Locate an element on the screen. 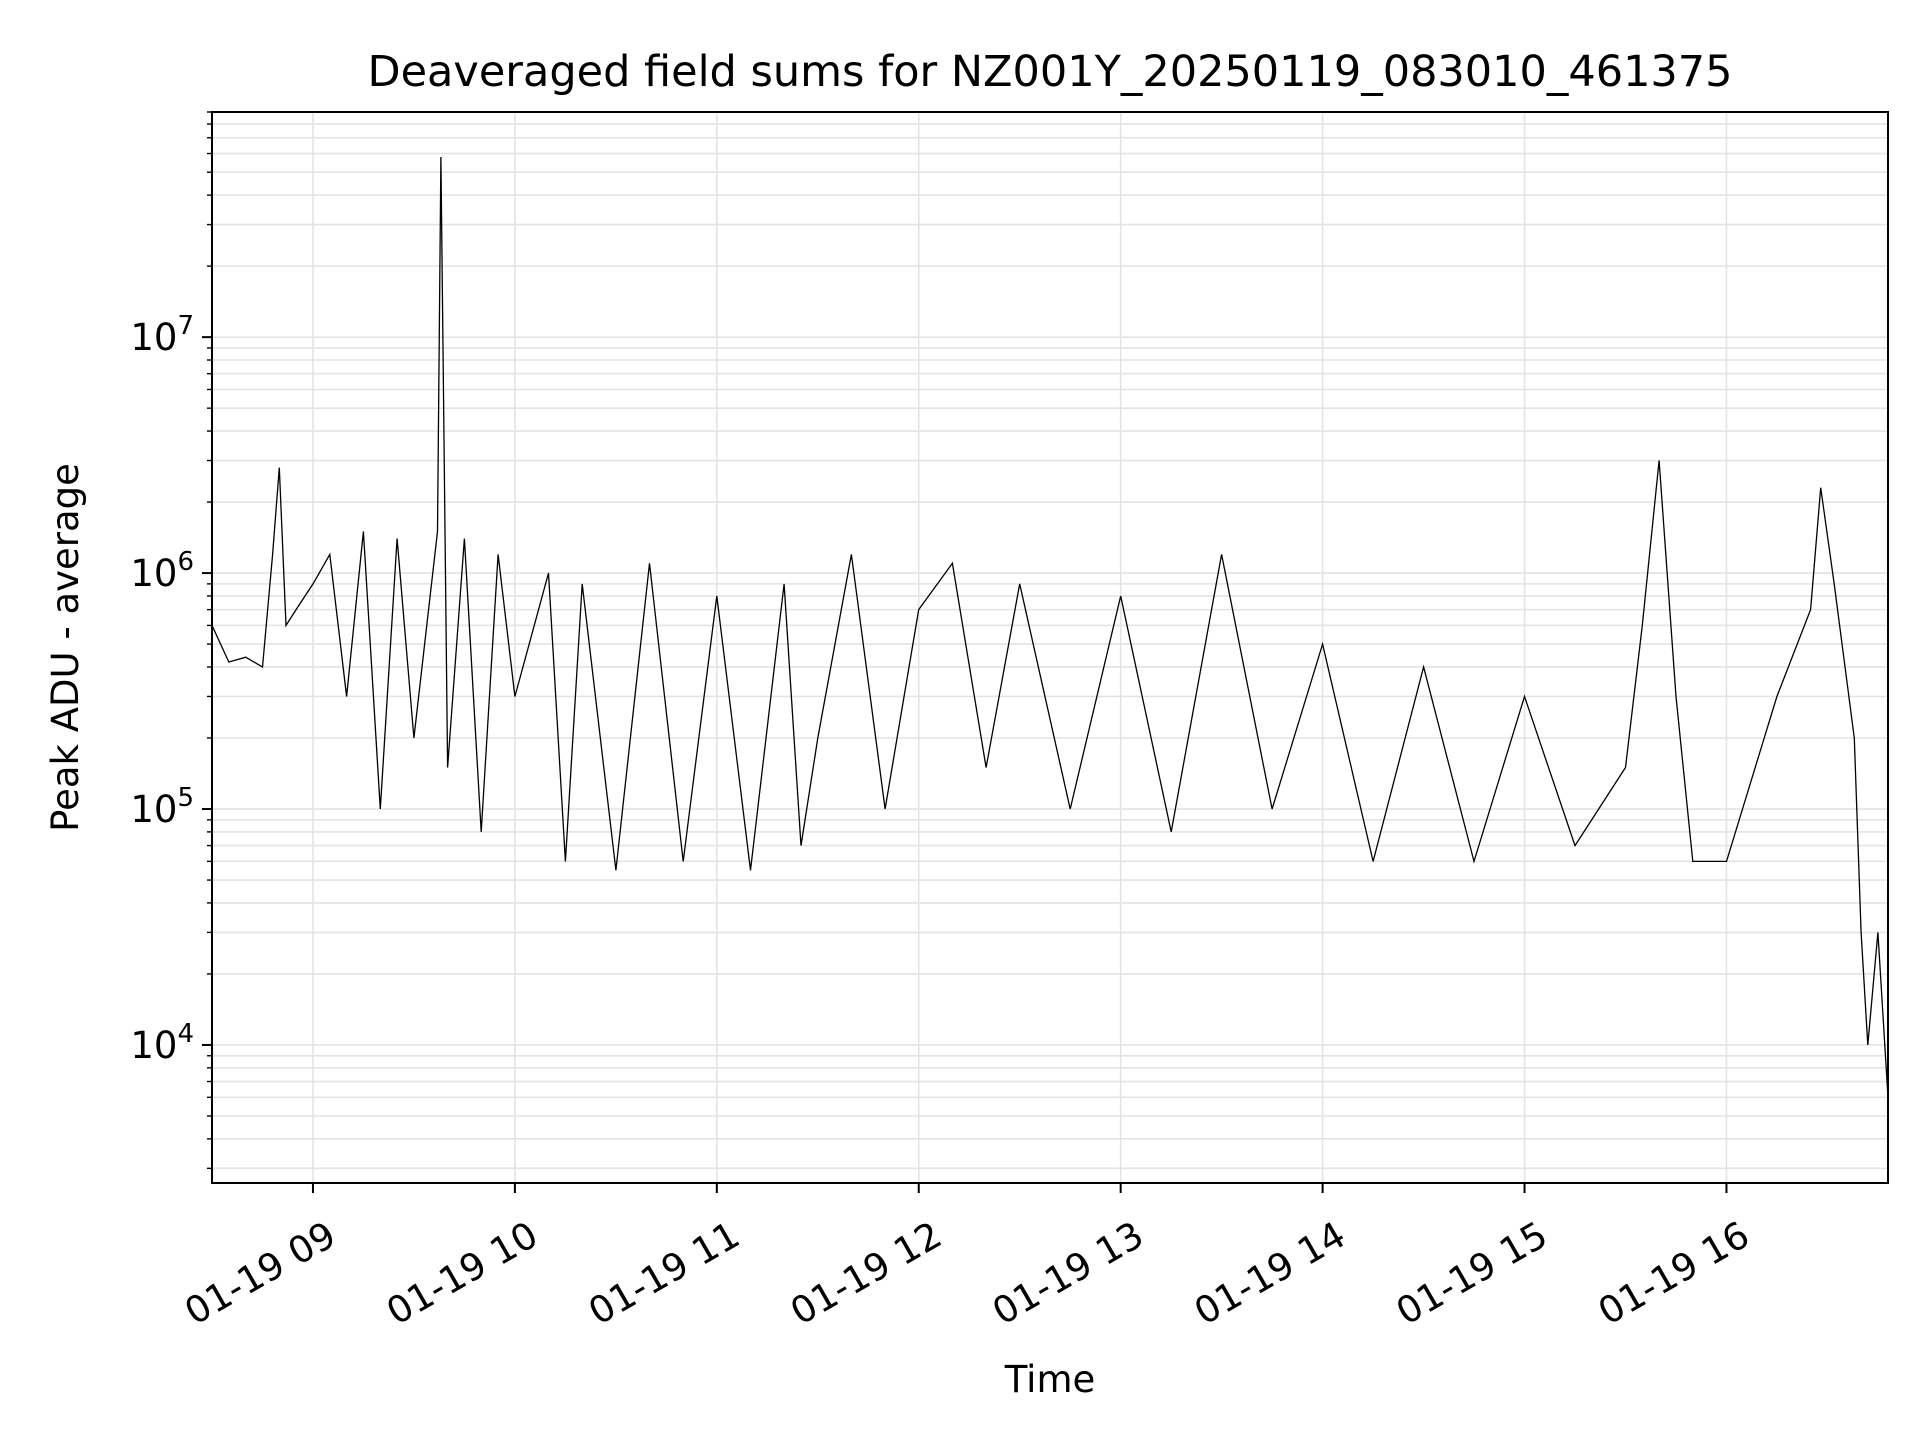 The height and width of the screenshot is (1440, 1920). x-tick-label: 01-19 14 is located at coordinates (1270, 1273).